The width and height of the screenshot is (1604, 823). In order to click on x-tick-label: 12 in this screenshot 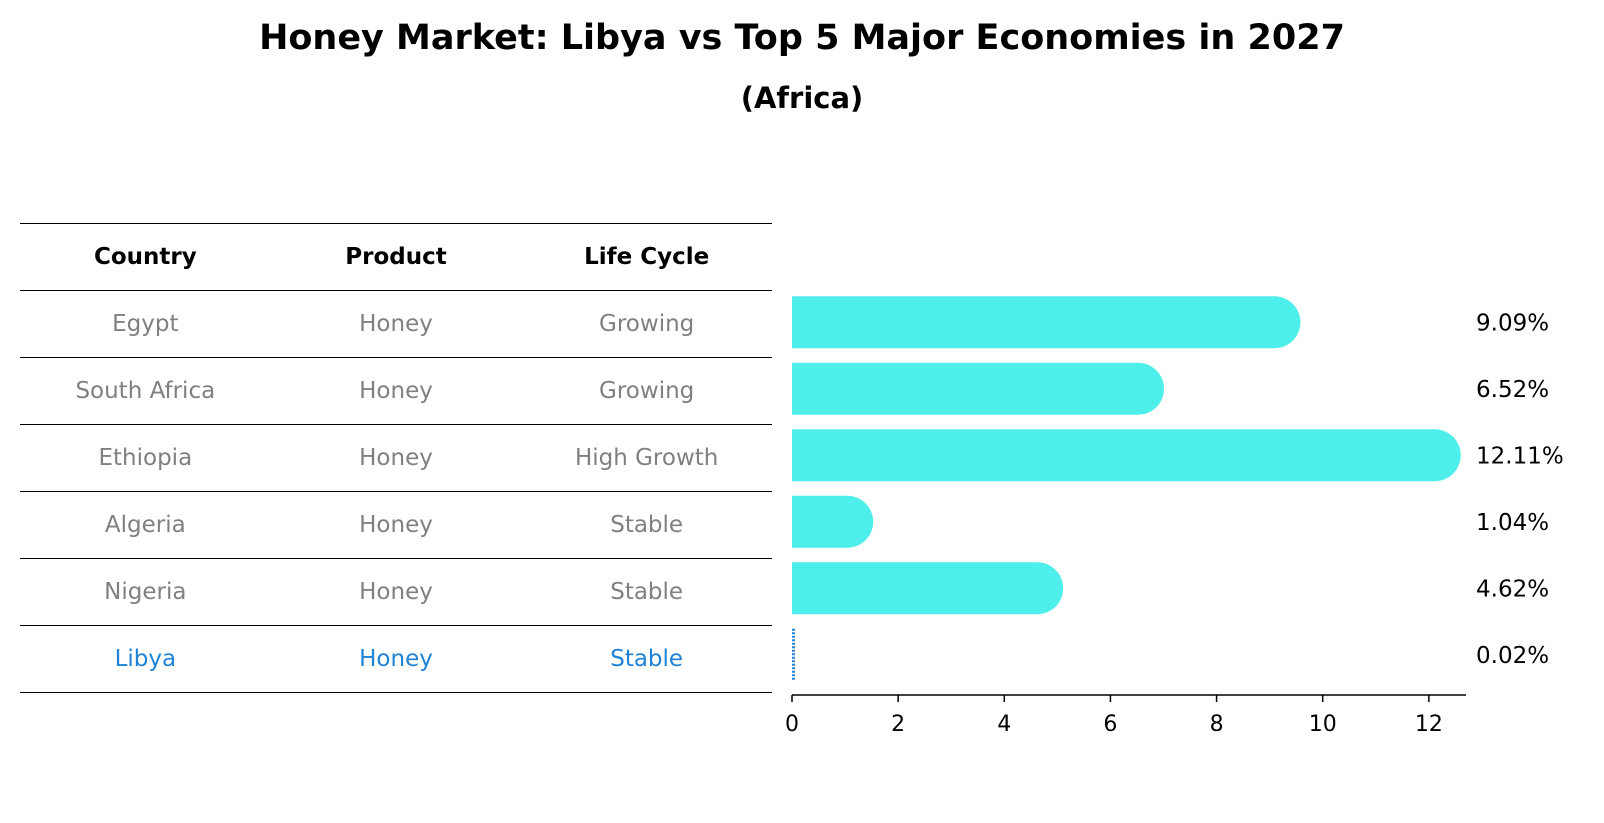, I will do `click(1429, 724)`.